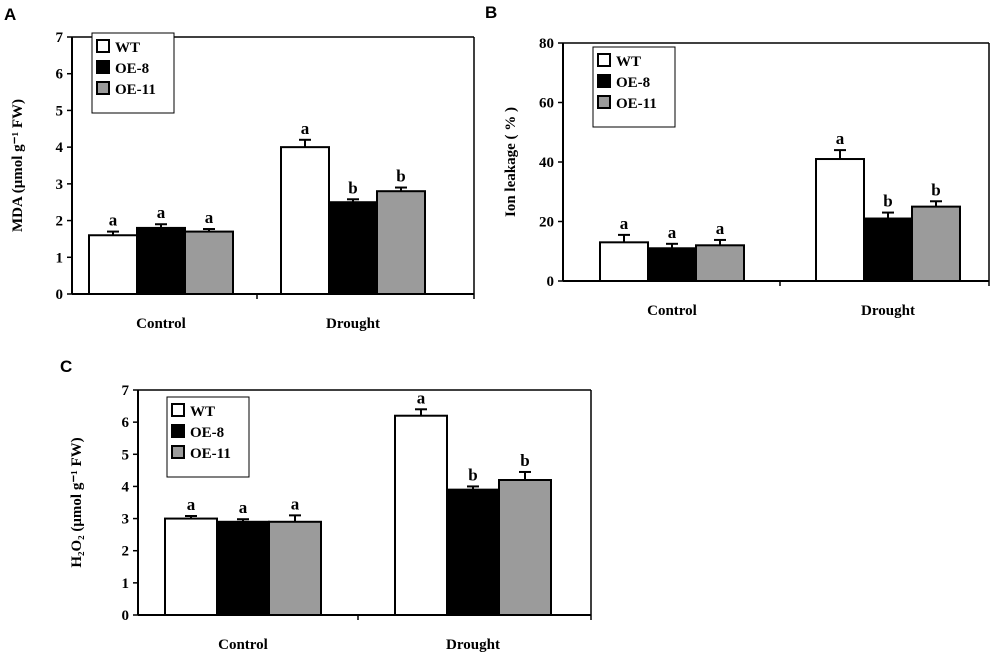  I want to click on panel-c-letter: C, so click(66, 366).